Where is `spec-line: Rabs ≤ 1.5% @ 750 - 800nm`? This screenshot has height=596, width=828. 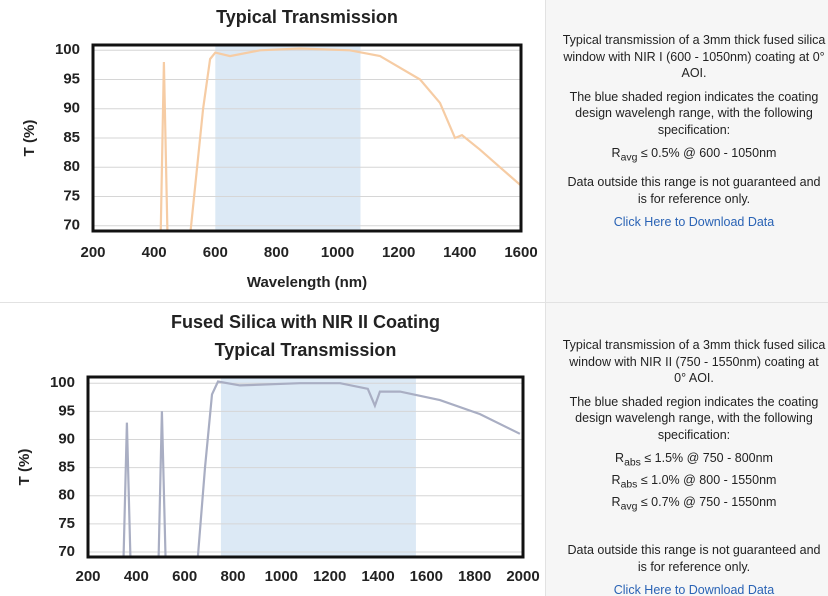
spec-line: Rabs ≤ 1.5% @ 750 - 800nm is located at coordinates (694, 461).